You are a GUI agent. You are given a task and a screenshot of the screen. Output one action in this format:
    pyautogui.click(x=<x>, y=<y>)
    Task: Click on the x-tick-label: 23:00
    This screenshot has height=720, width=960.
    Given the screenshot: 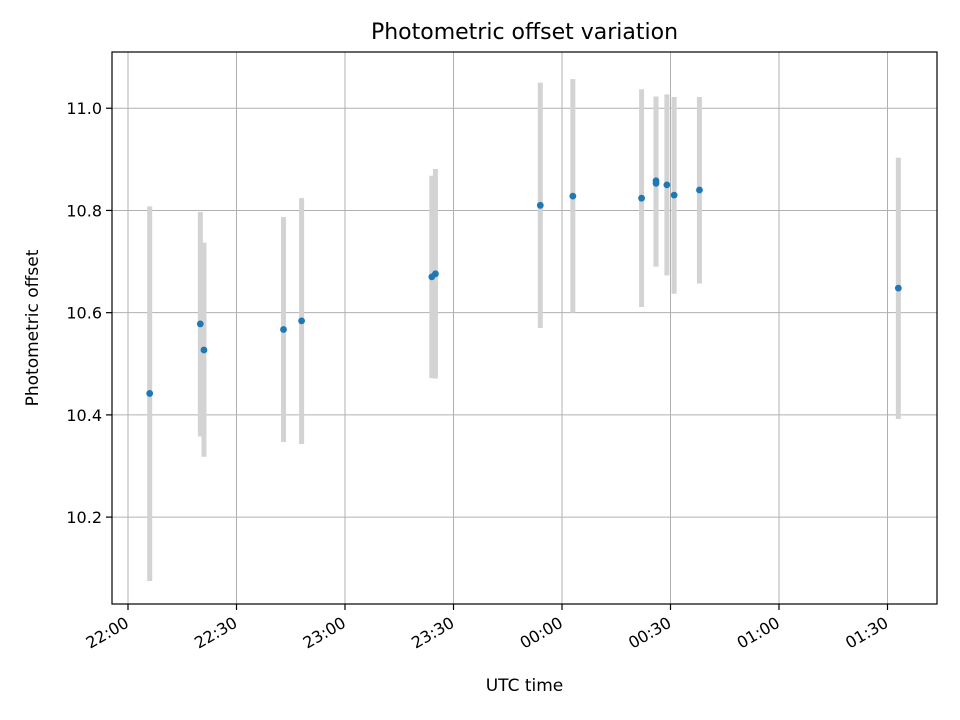 What is the action you would take?
    pyautogui.click(x=324, y=633)
    